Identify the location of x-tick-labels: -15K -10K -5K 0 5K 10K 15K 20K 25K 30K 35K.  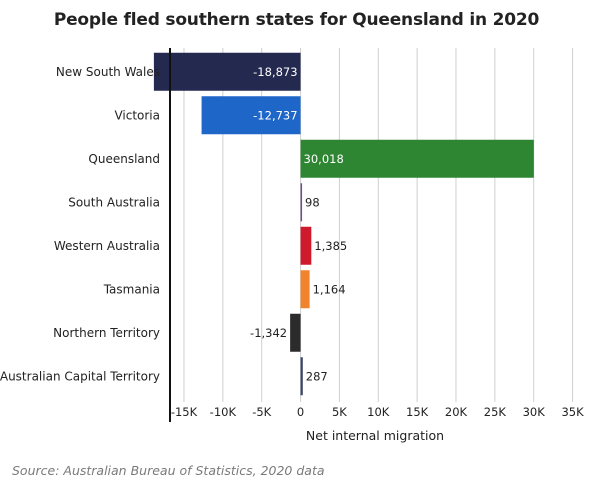
(377, 412).